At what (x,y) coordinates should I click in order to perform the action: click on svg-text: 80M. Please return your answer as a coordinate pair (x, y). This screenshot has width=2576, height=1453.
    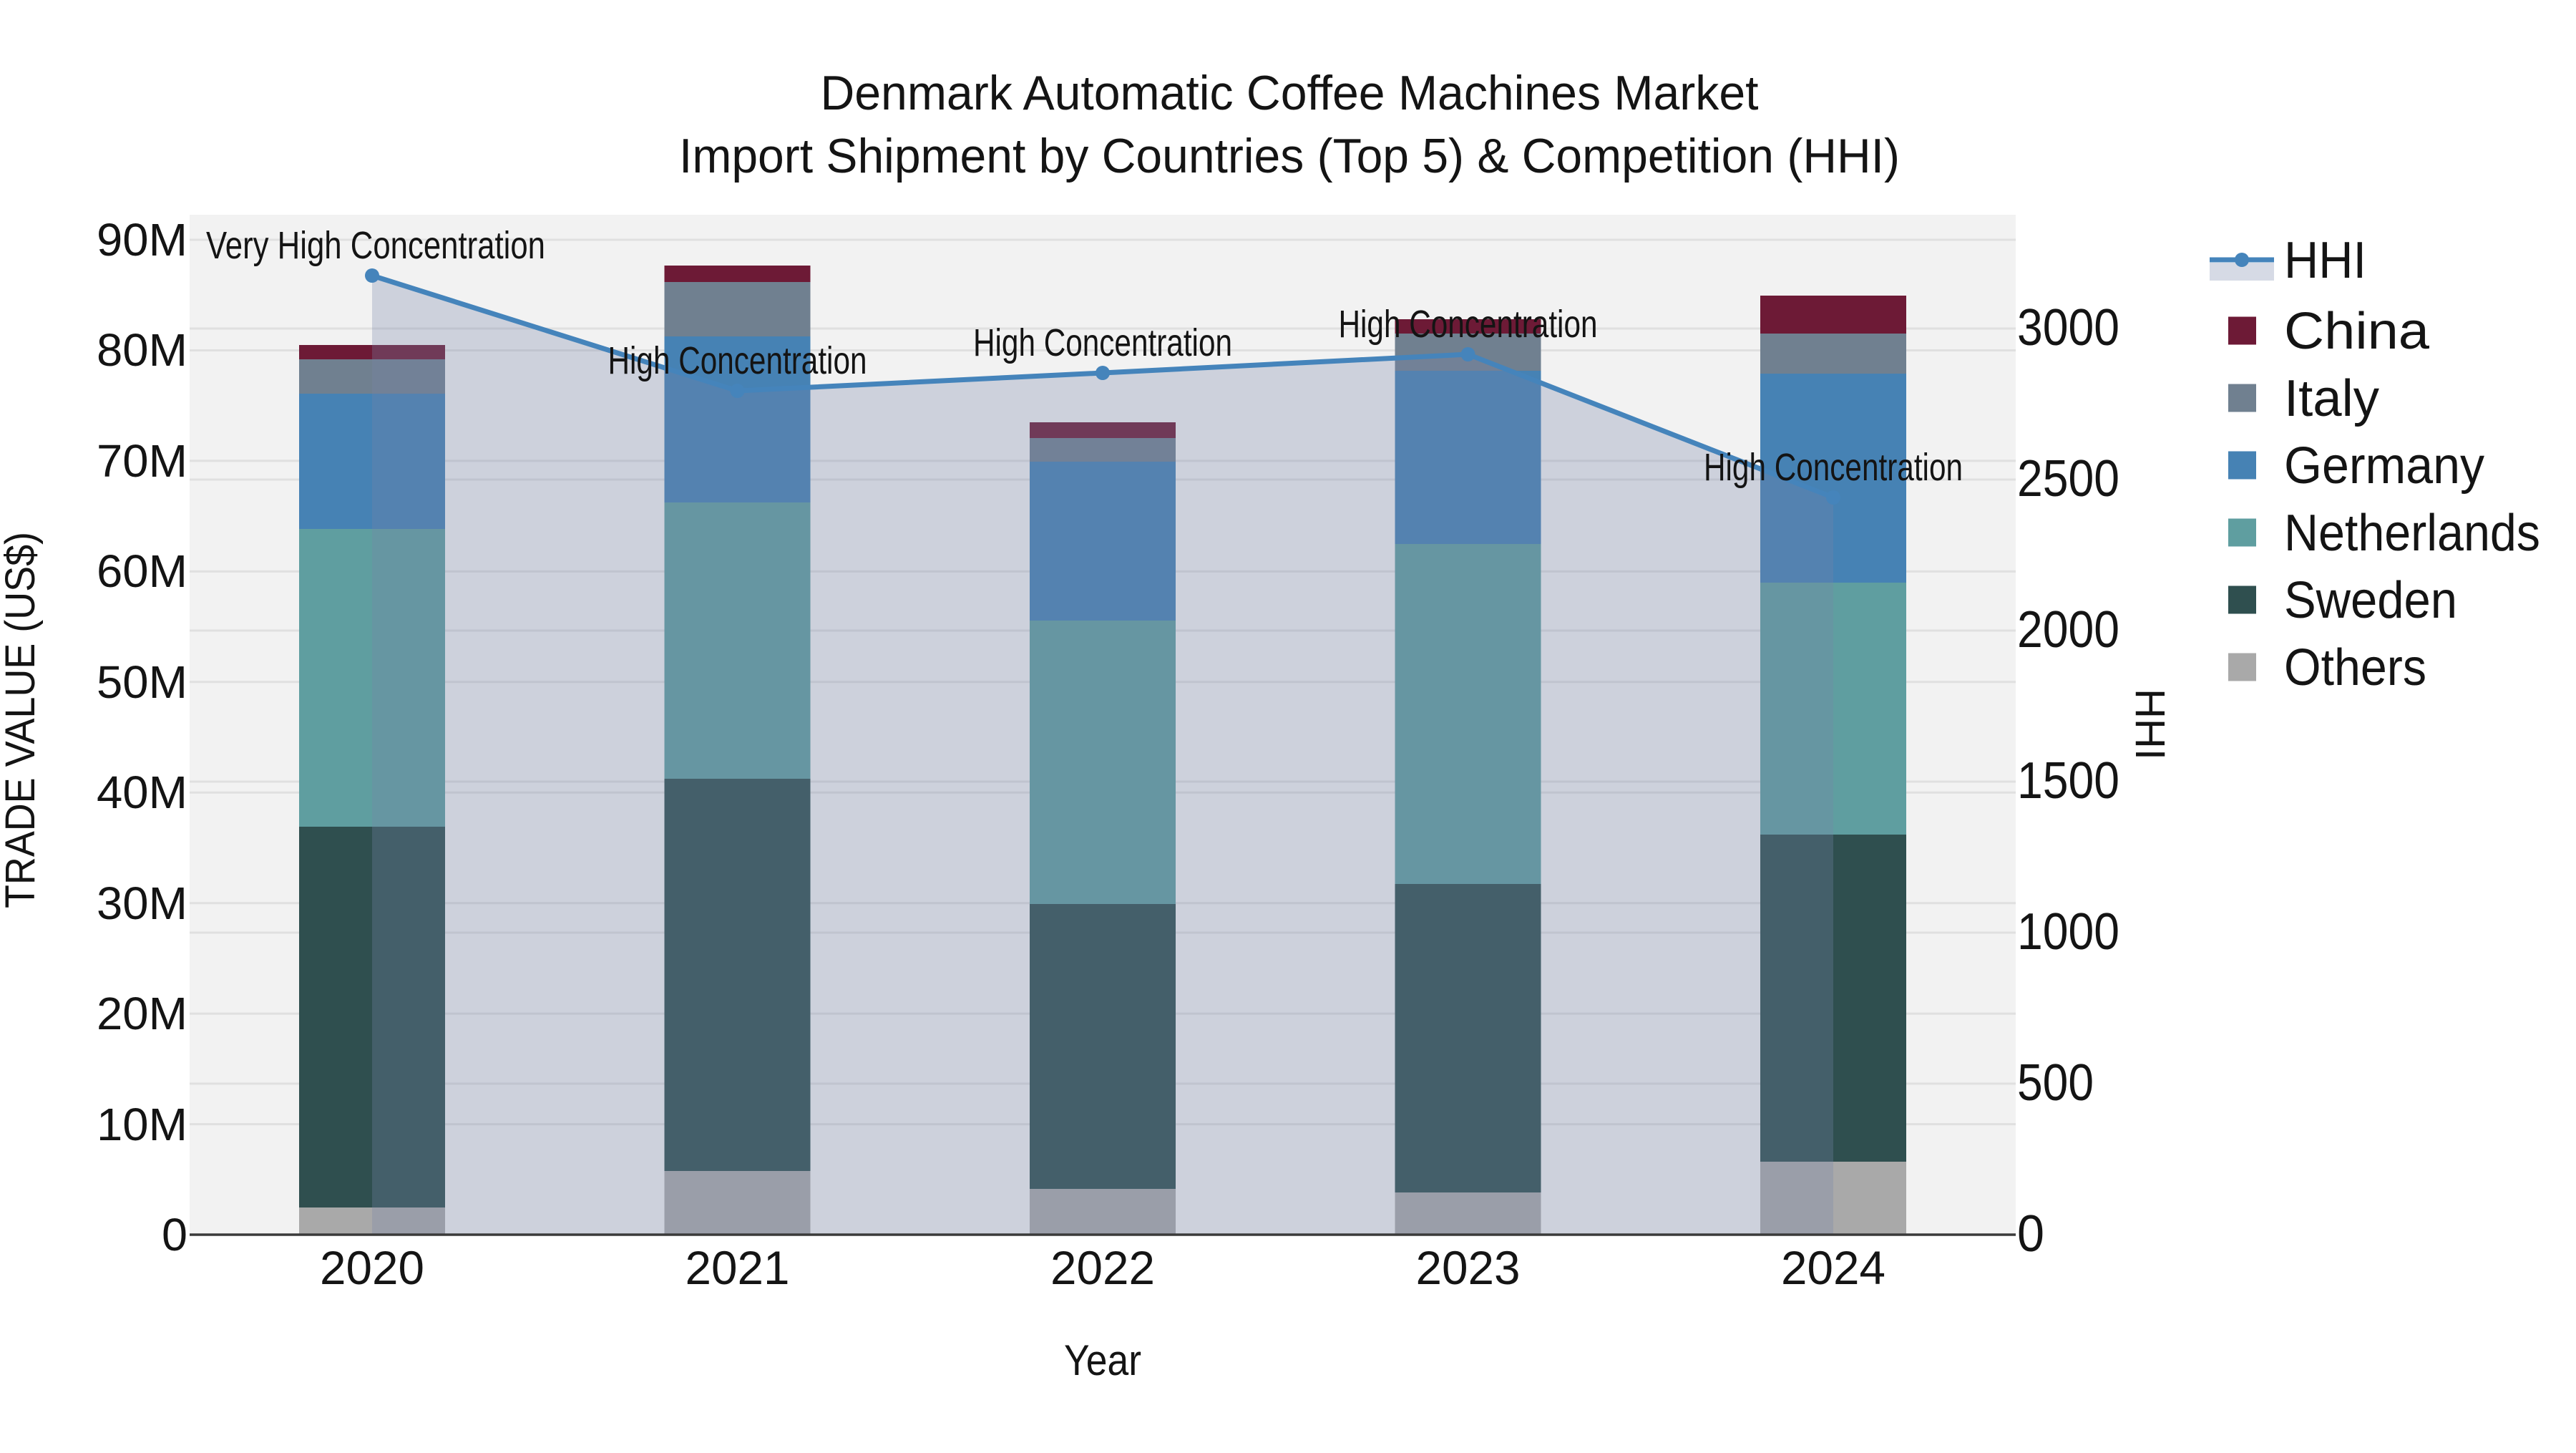
    Looking at the image, I should click on (142, 350).